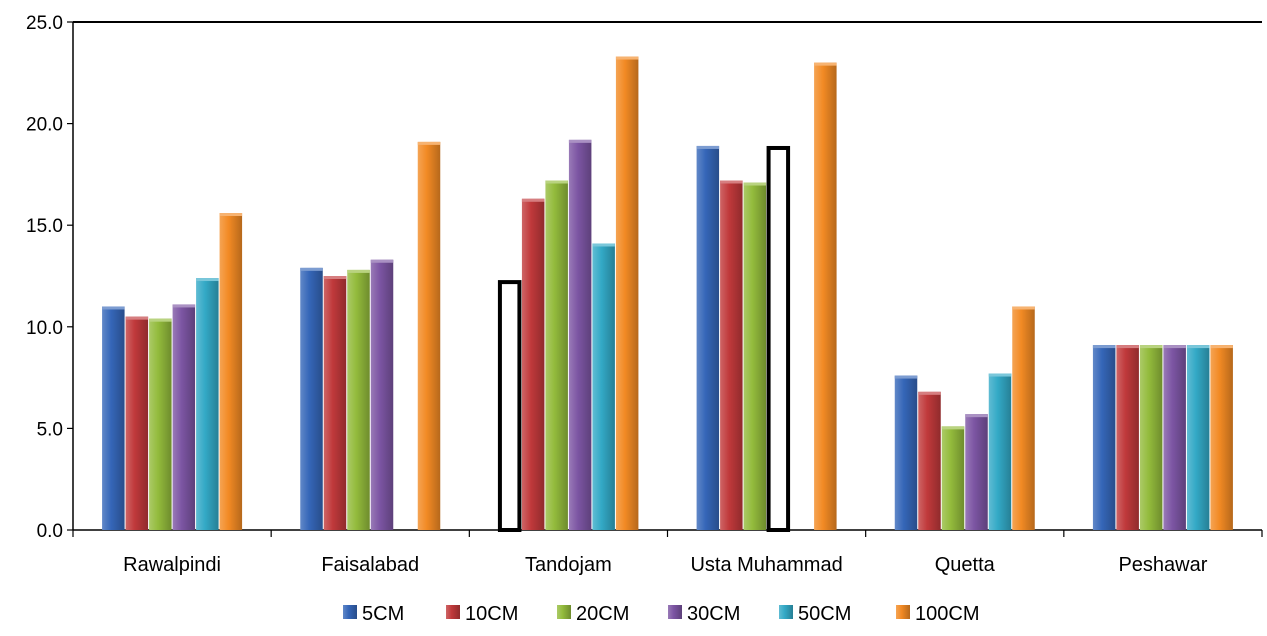 The width and height of the screenshot is (1267, 636). What do you see at coordinates (137, 423) in the screenshot?
I see `bar-10cm-rawalpindi` at bounding box center [137, 423].